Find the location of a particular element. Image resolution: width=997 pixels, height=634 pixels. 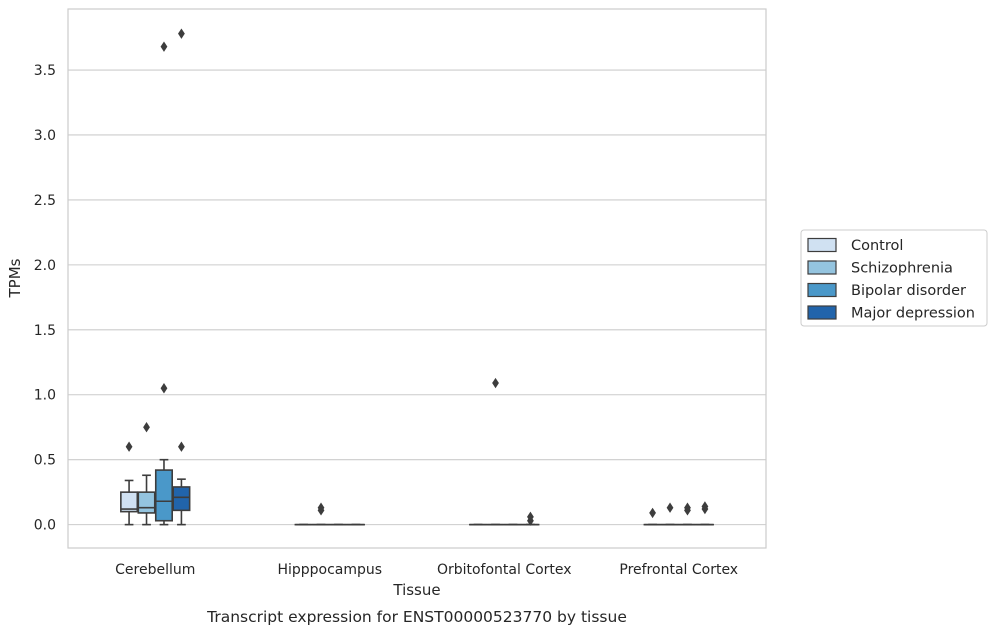

legend-frame is located at coordinates (894, 278).